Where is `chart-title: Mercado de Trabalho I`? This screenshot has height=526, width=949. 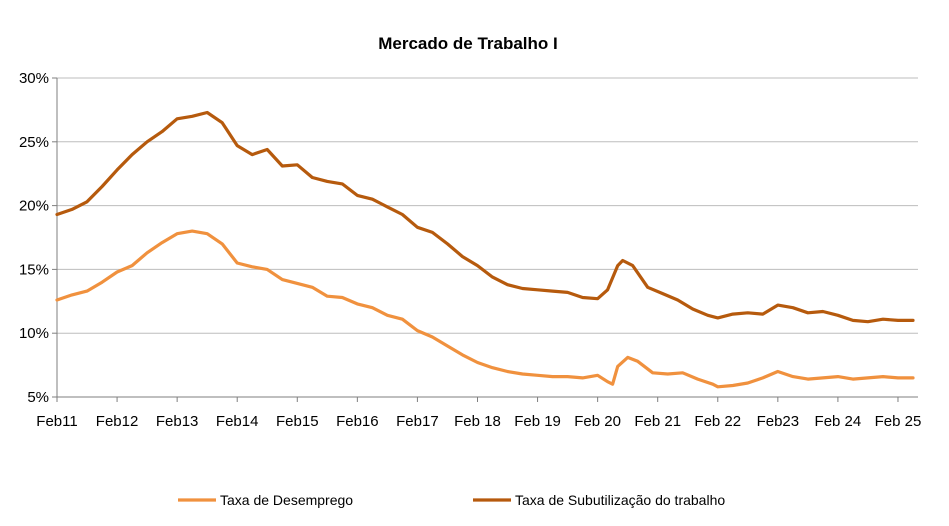 chart-title: Mercado de Trabalho I is located at coordinates (468, 43).